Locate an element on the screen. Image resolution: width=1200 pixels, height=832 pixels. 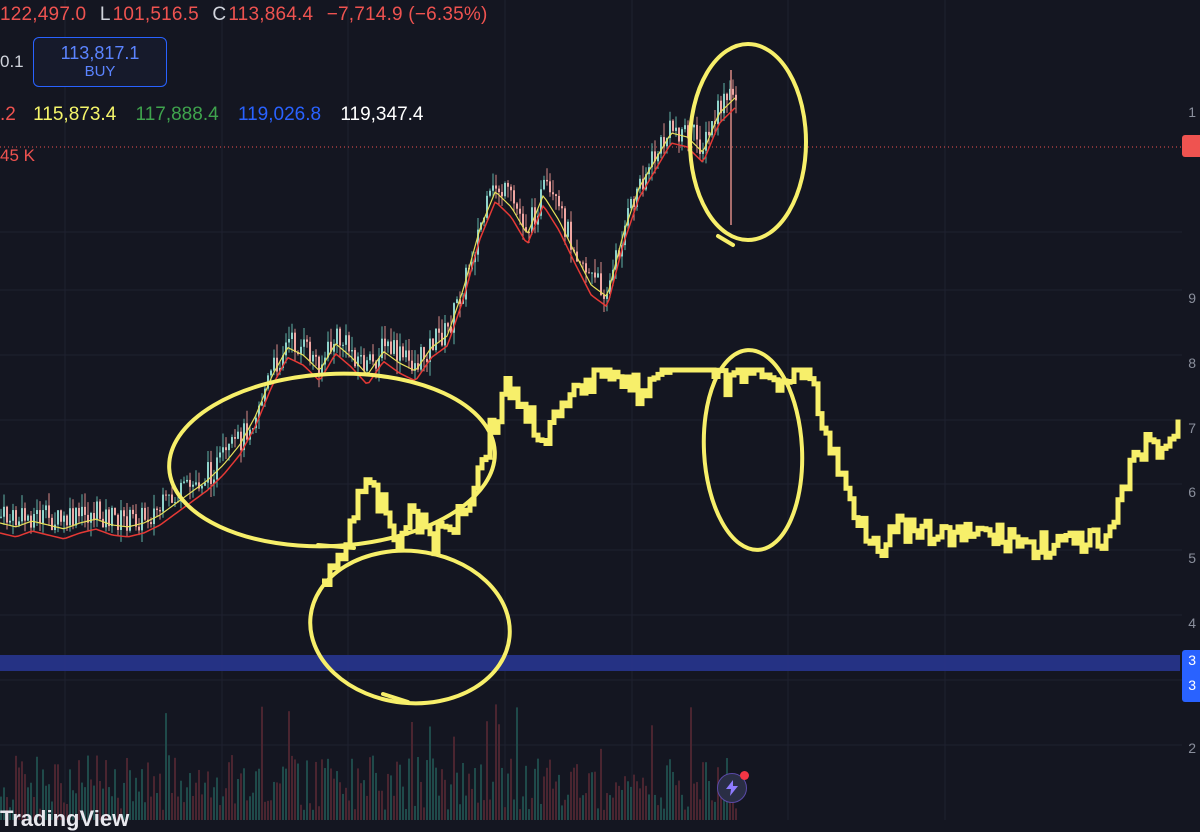
ohlc-high: 122,497.0 is located at coordinates (43, 14).